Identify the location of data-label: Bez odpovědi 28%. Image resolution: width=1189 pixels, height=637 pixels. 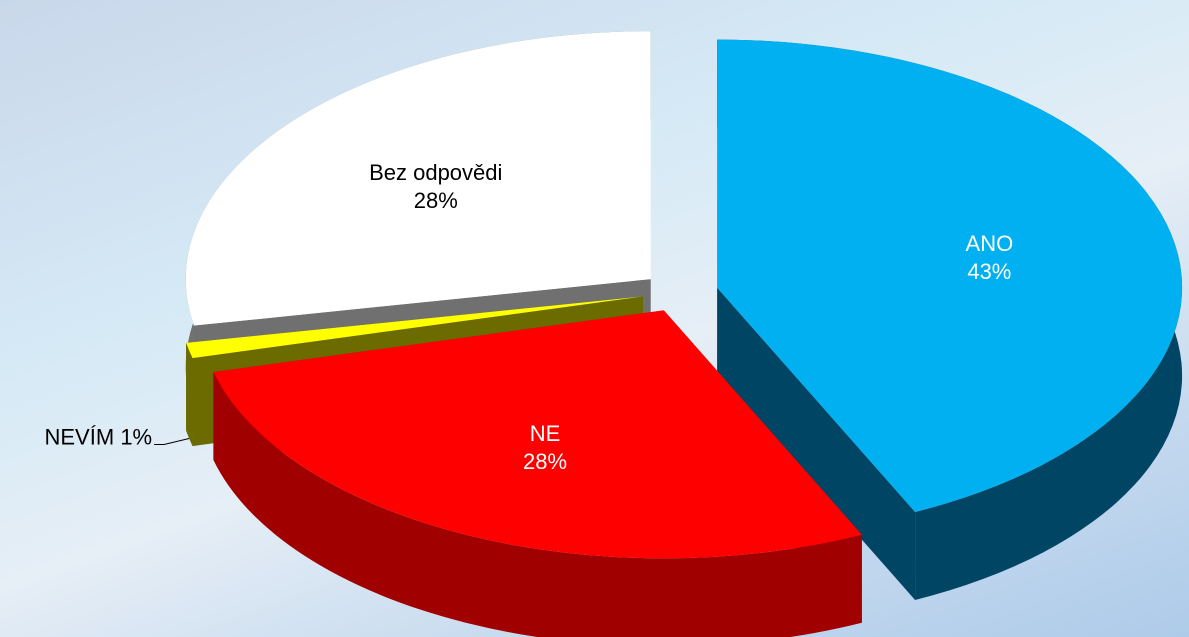
(435, 186).